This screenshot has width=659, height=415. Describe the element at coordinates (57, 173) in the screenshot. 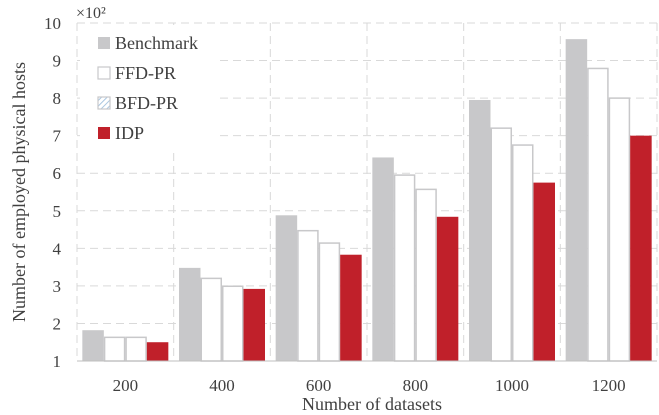

I see `y-tick-label: 6` at that location.